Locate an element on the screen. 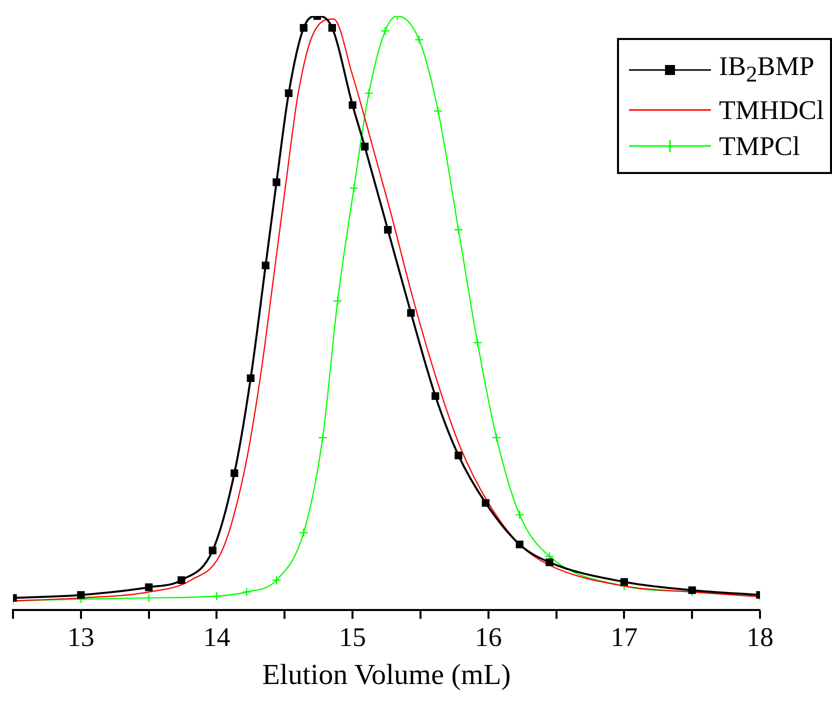 This screenshot has height=708, width=832. x-tick-label: 15 is located at coordinates (352, 637).